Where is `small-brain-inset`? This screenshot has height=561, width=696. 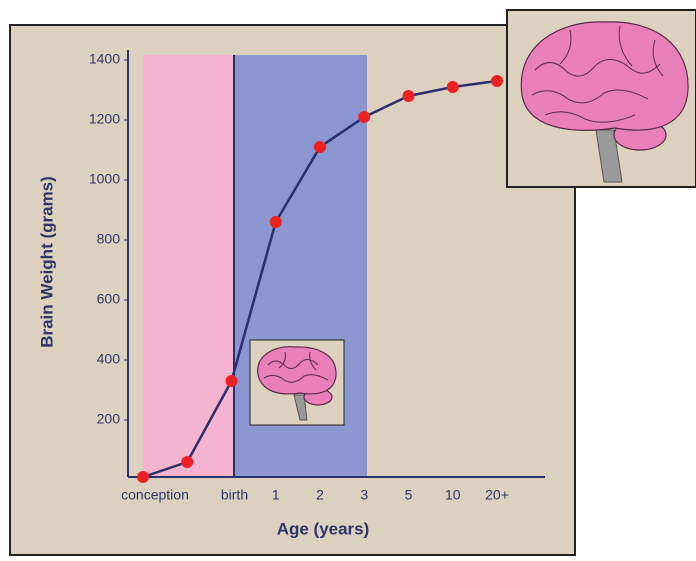 small-brain-inset is located at coordinates (297, 382).